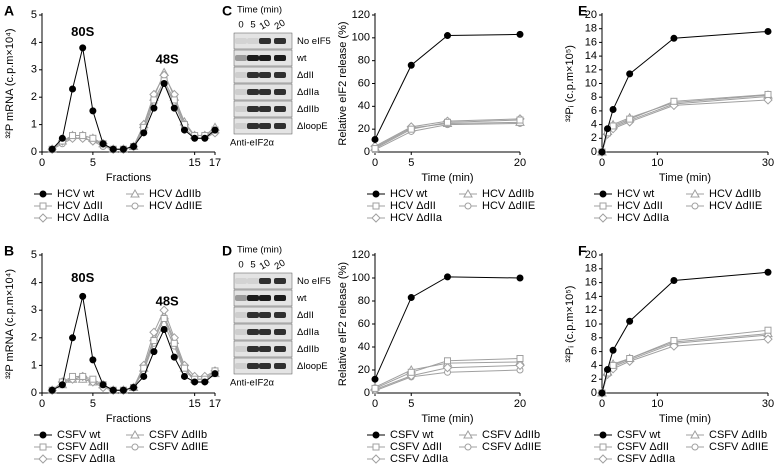 The image size is (780, 472). What do you see at coordinates (10, 84) in the screenshot?
I see `y-axis-label: ³²P mRNA (c.p.m×10⁴)` at bounding box center [10, 84].